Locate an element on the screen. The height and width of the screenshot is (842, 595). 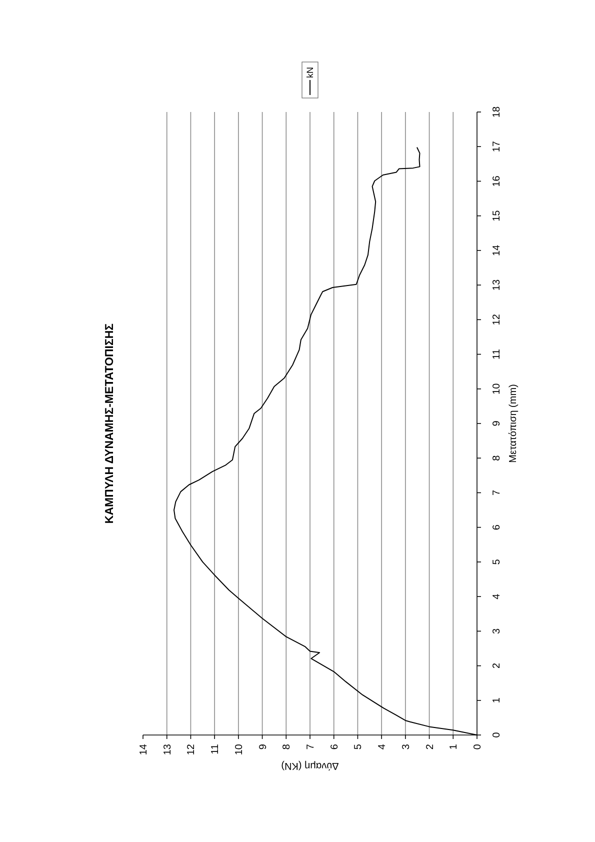
x-tick-label: 8 is located at coordinates (287, 747).